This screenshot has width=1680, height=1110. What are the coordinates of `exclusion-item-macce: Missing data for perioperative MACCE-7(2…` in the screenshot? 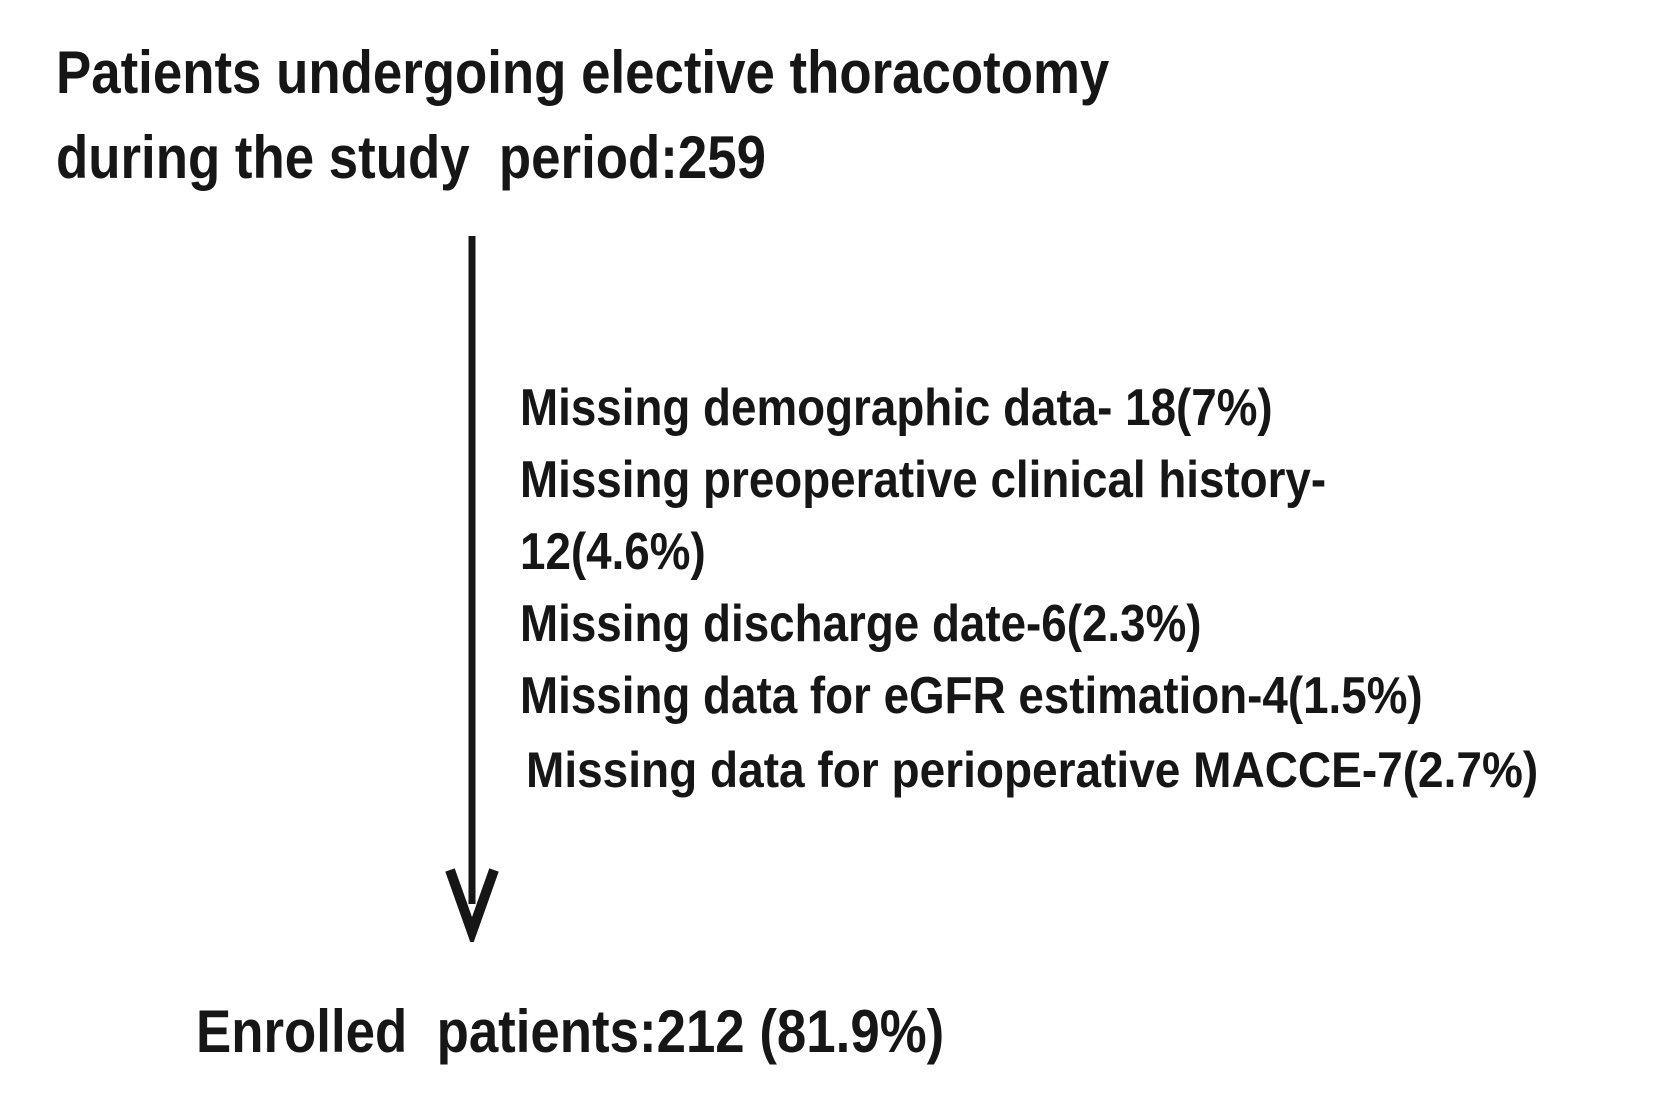 It's located at (1032, 770).